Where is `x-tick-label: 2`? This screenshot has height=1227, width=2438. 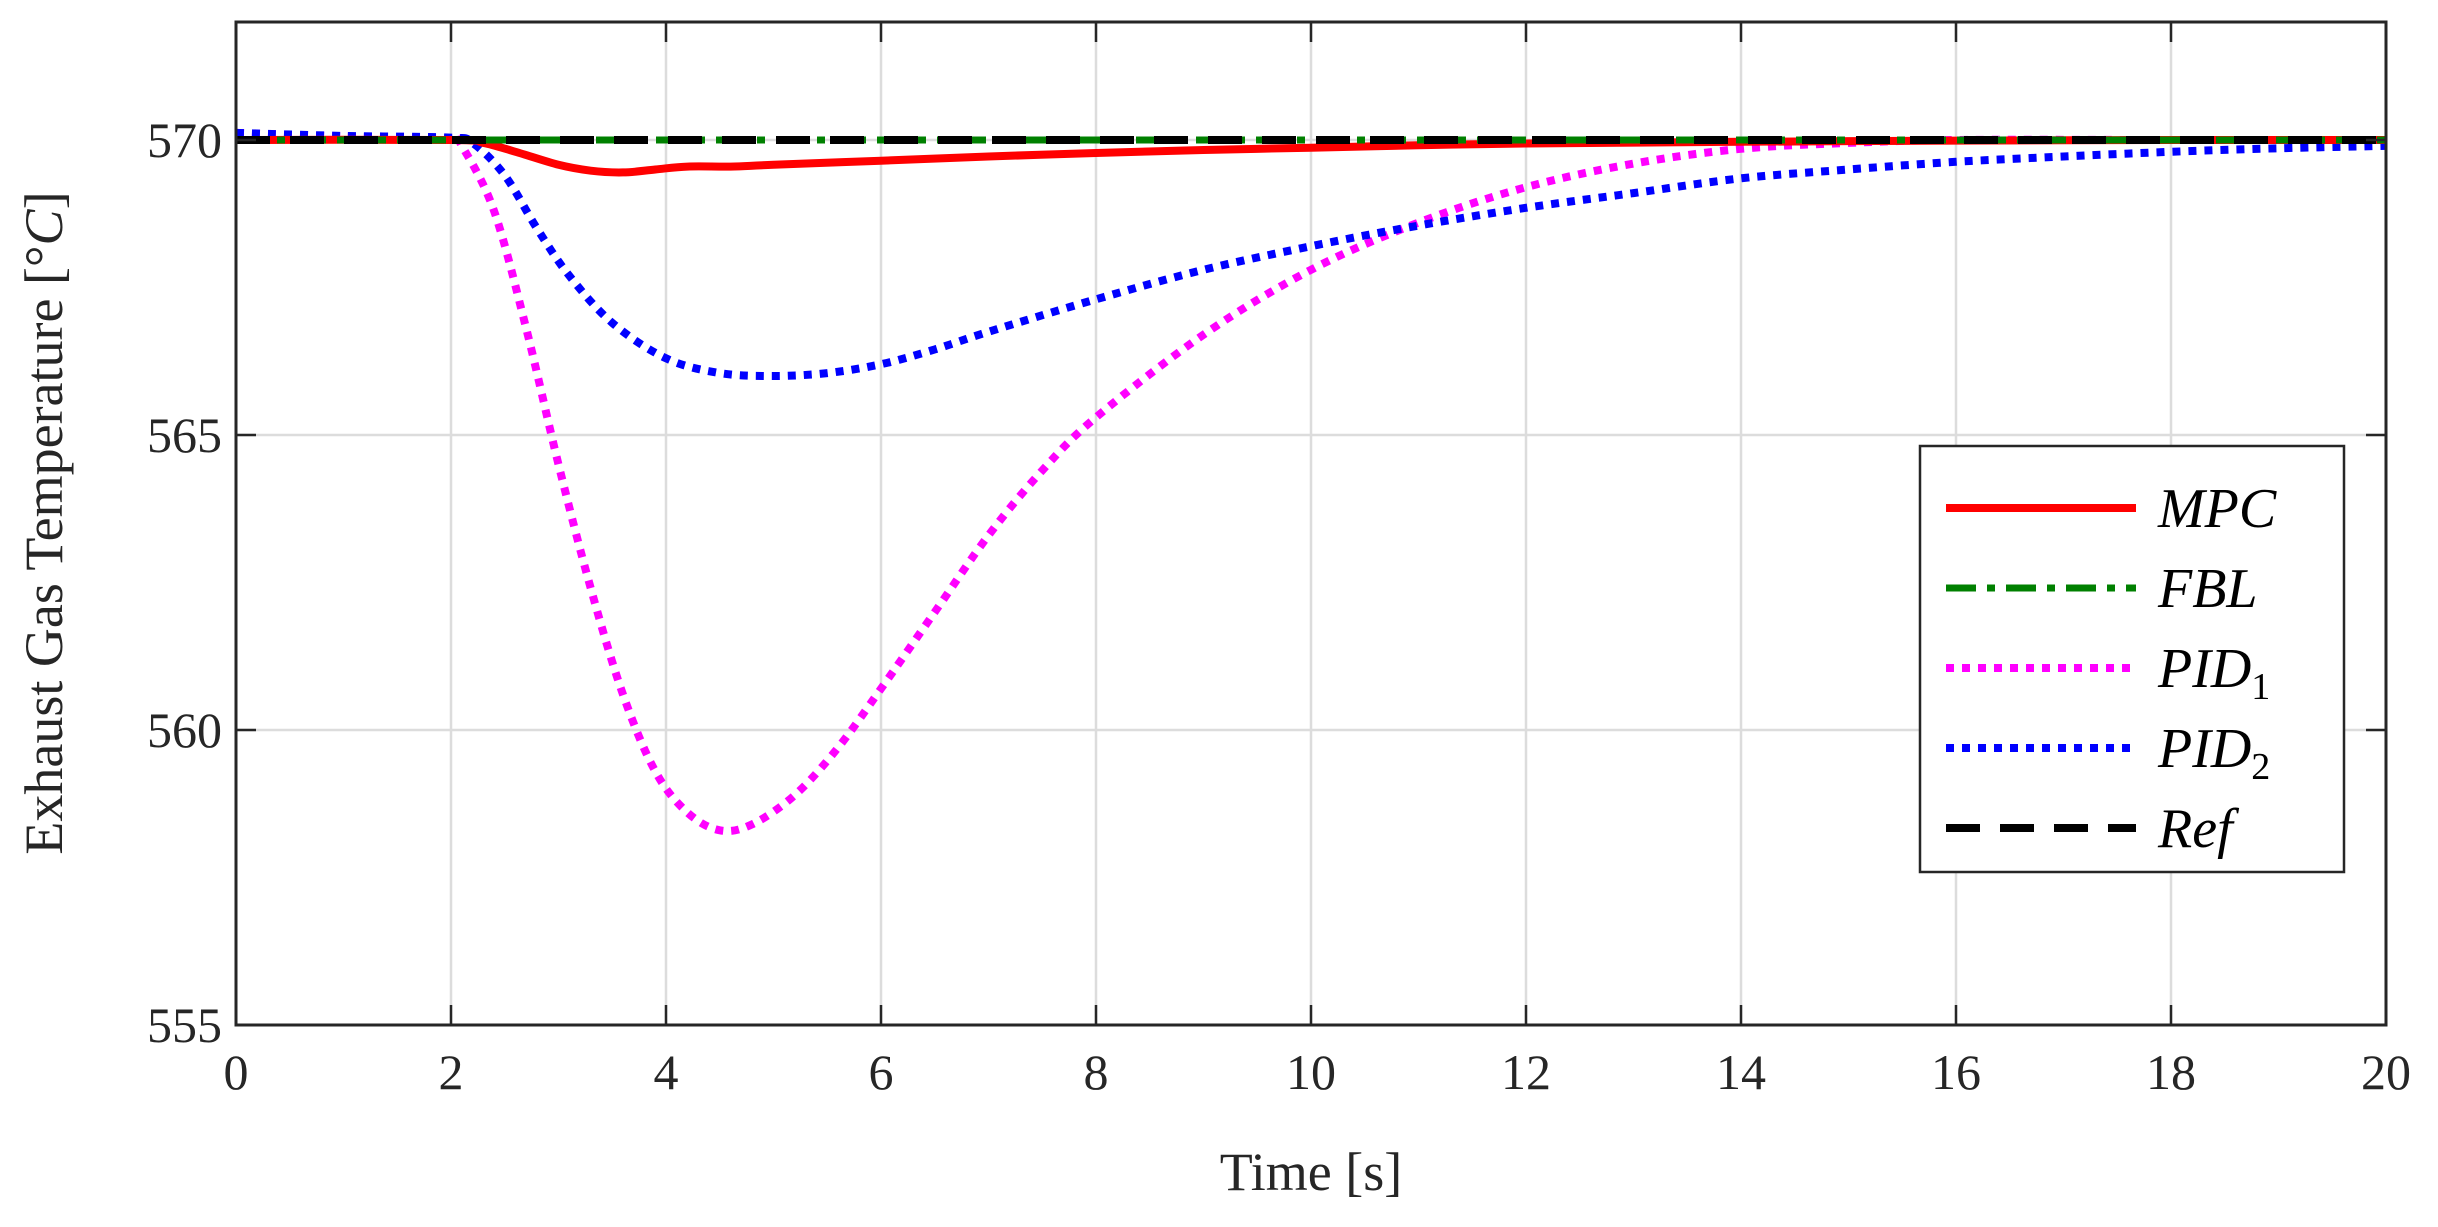
x-tick-label: 2 is located at coordinates (451, 1072).